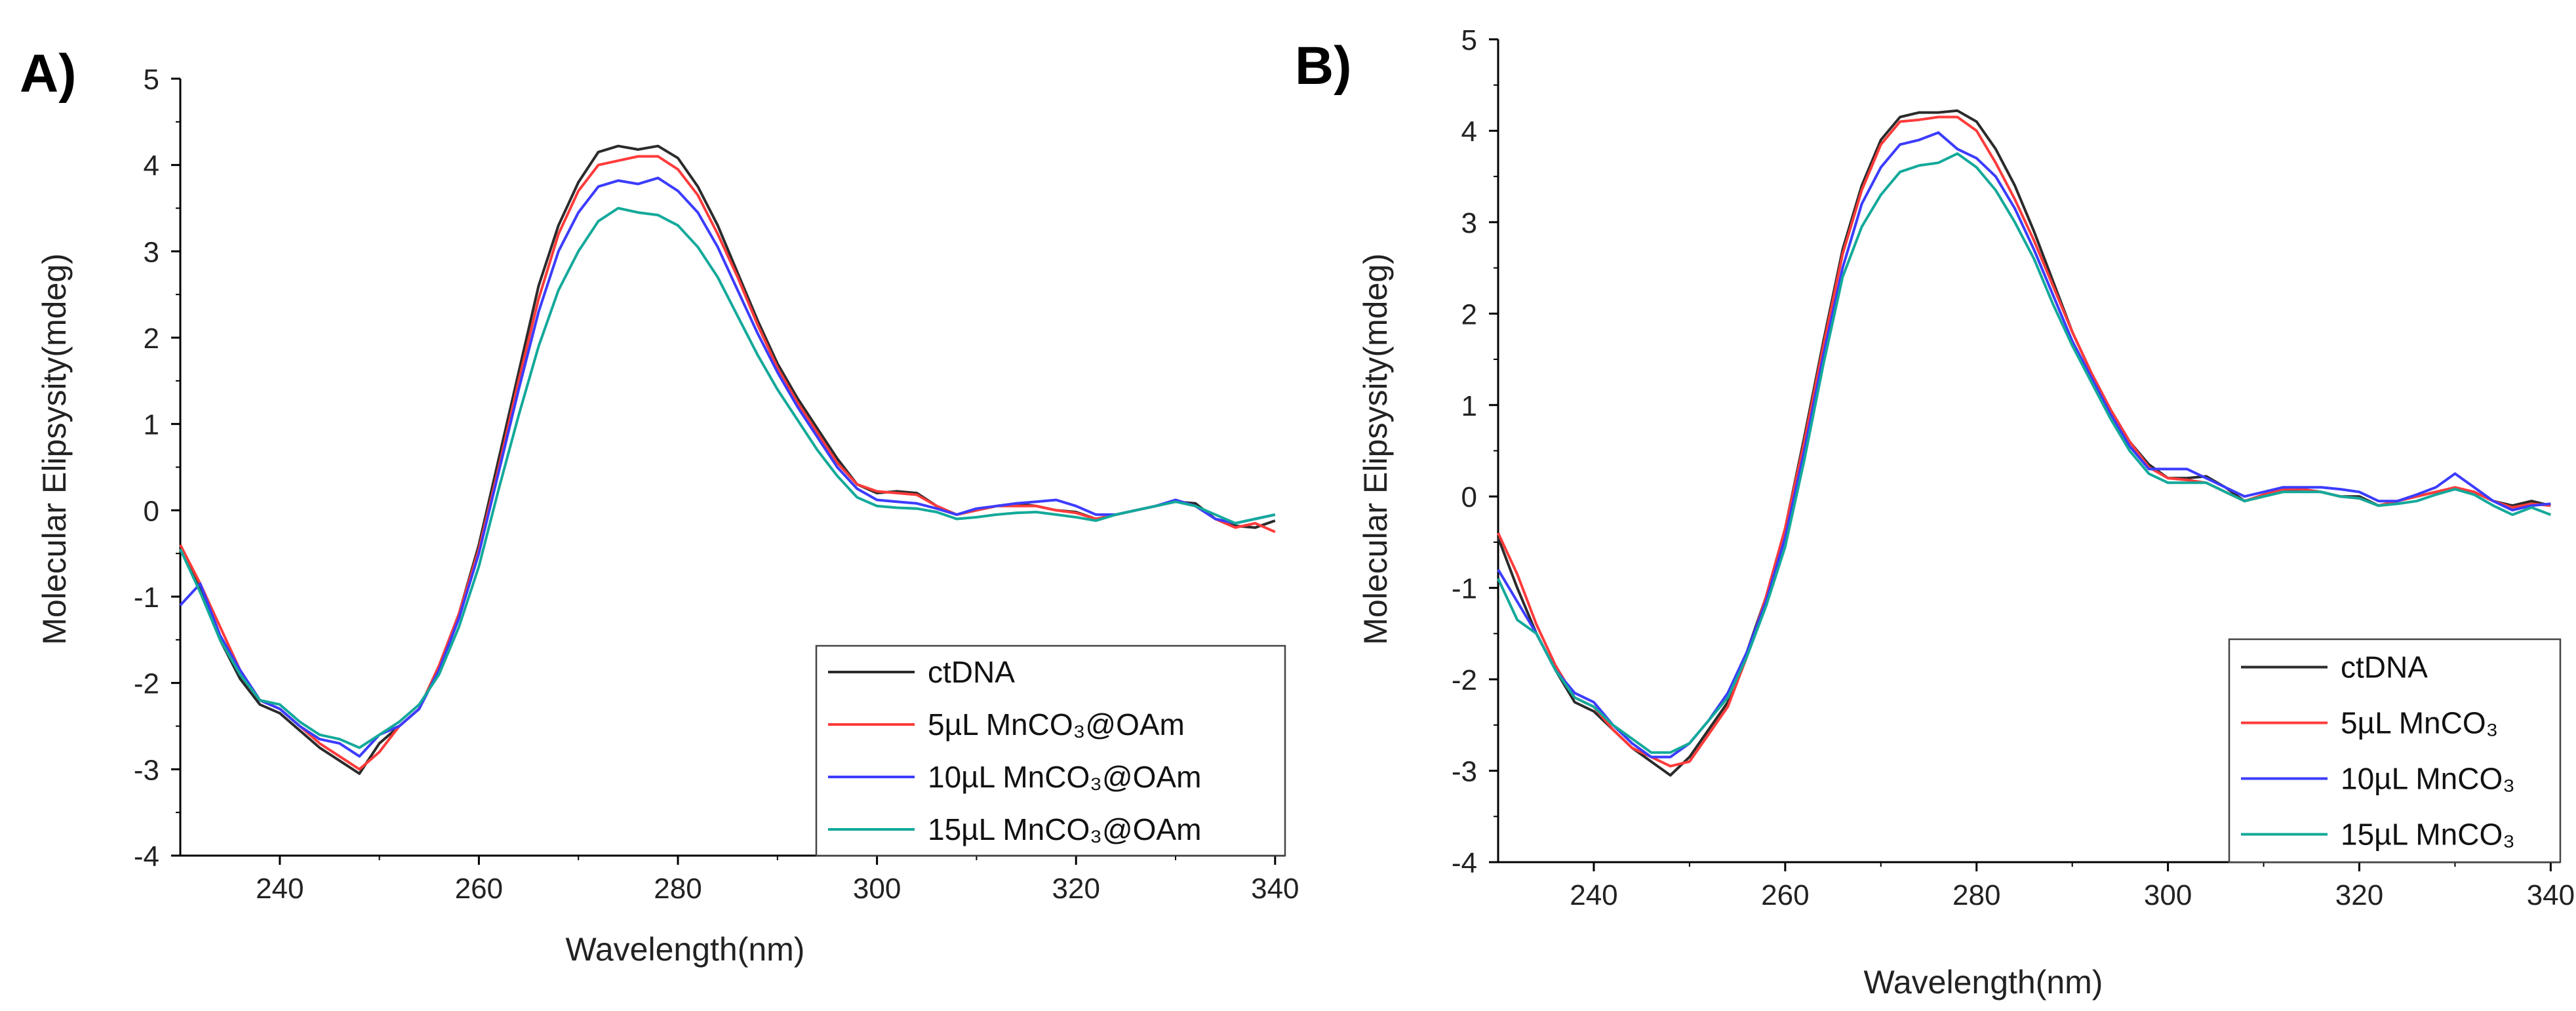 This screenshot has width=2576, height=1011. Describe the element at coordinates (2428, 835) in the screenshot. I see `legend-label: 15µL MnCO₃` at that location.